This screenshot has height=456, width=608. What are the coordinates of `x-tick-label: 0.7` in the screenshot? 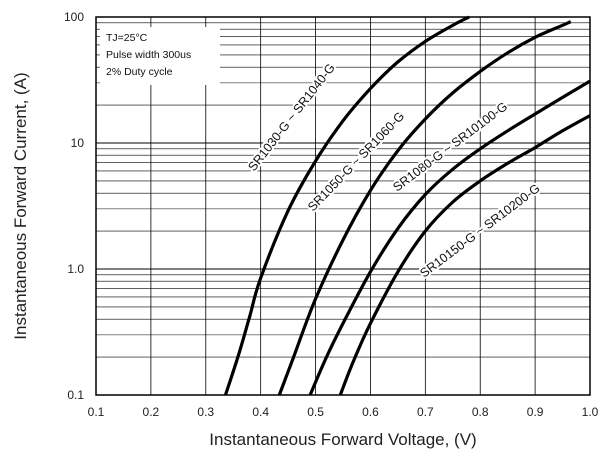 It's located at (425, 412).